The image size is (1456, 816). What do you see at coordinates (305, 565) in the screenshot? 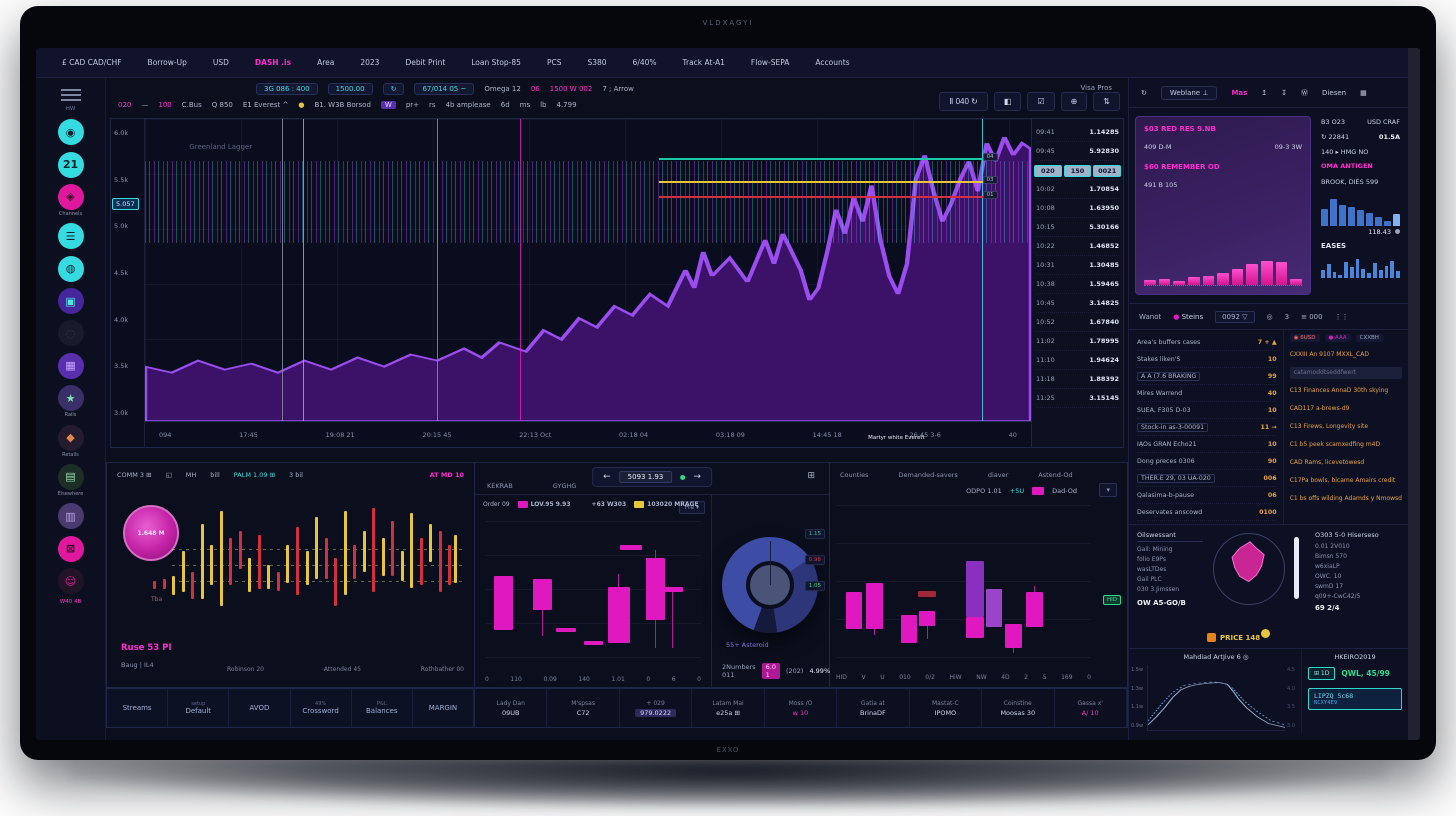
I see `volume-spike-chart` at bounding box center [305, 565].